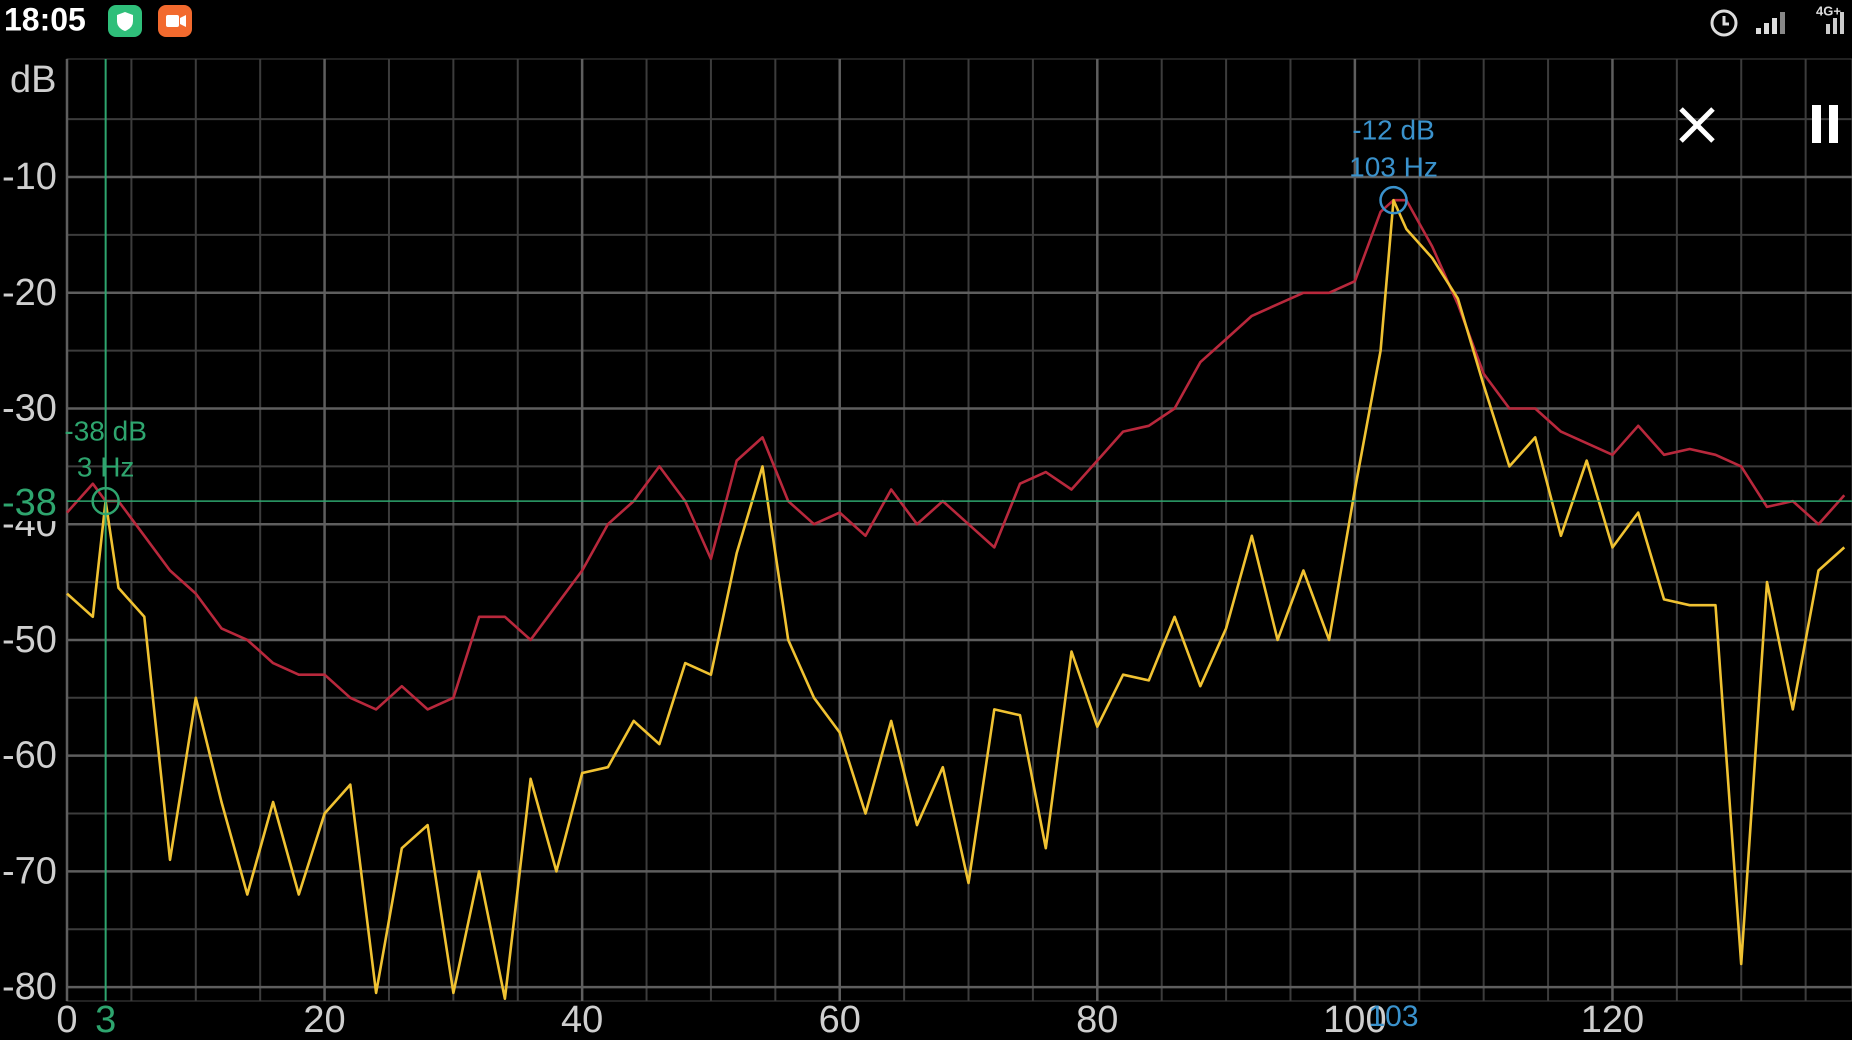  I want to click on close-button, so click(1697, 127).